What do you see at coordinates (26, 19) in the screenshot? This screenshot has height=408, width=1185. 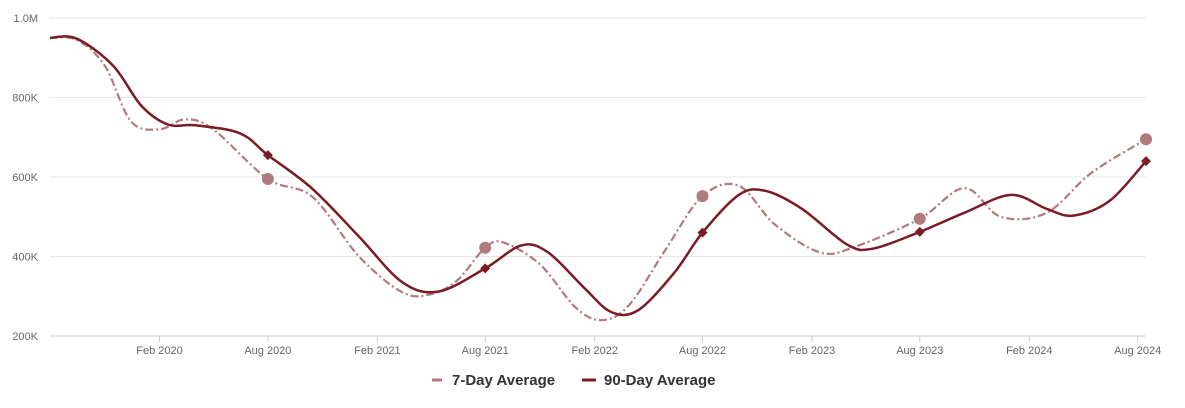 I see `y-tick-label: 1.0M` at bounding box center [26, 19].